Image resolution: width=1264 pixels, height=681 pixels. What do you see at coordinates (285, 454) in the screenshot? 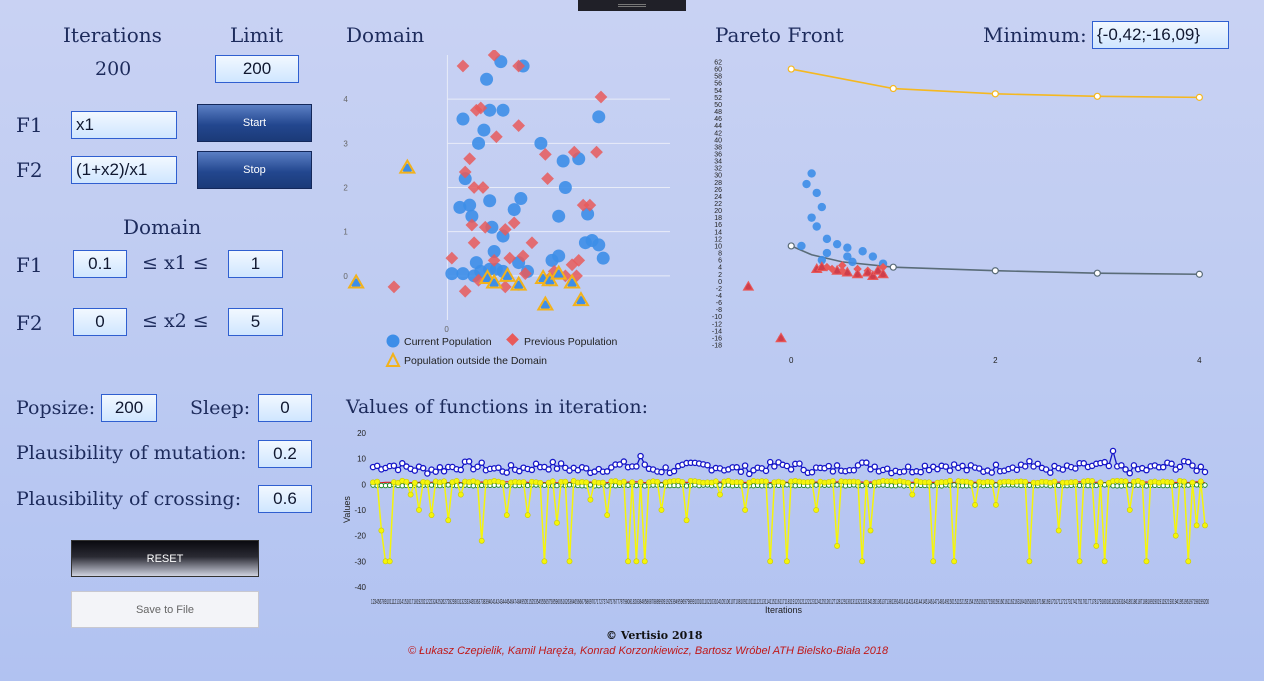
I see `mutation-input: 0.2` at bounding box center [285, 454].